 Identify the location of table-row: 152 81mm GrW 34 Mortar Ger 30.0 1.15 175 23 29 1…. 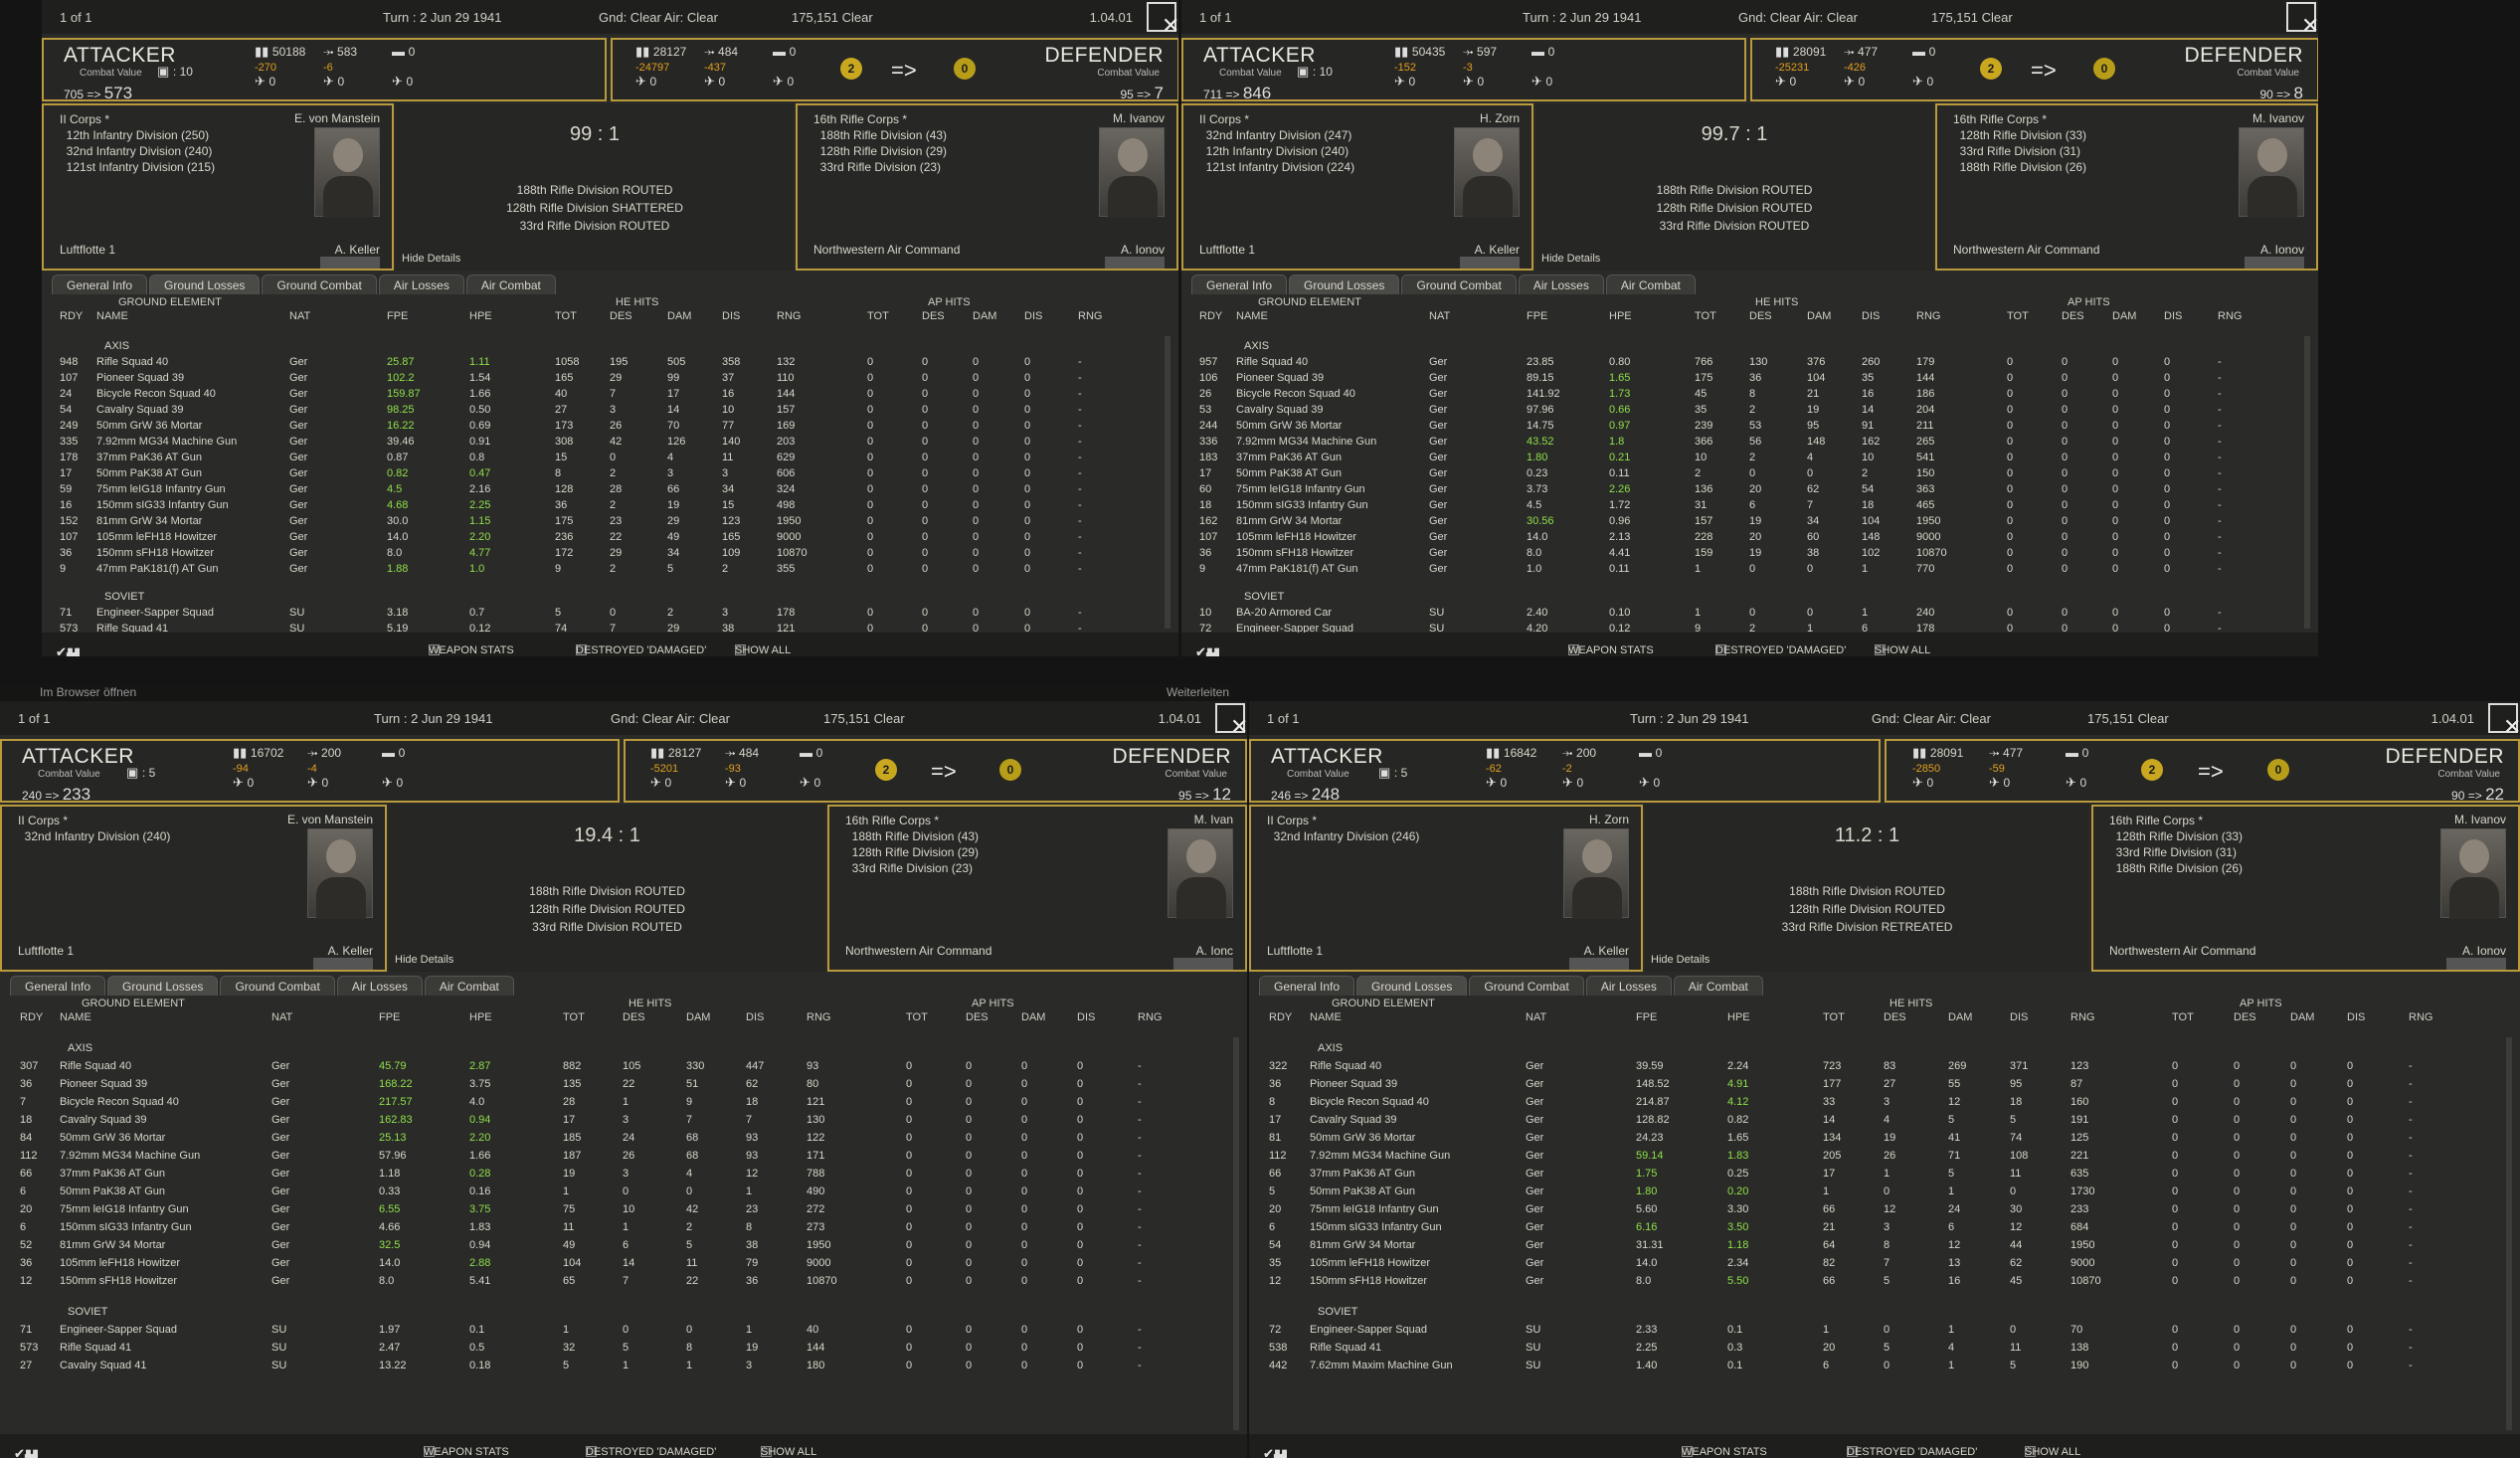
(610, 523).